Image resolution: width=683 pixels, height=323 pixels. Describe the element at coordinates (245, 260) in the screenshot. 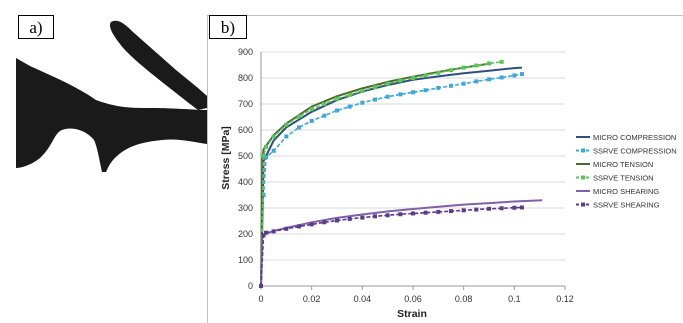

I see `y-tick-label: 100` at that location.